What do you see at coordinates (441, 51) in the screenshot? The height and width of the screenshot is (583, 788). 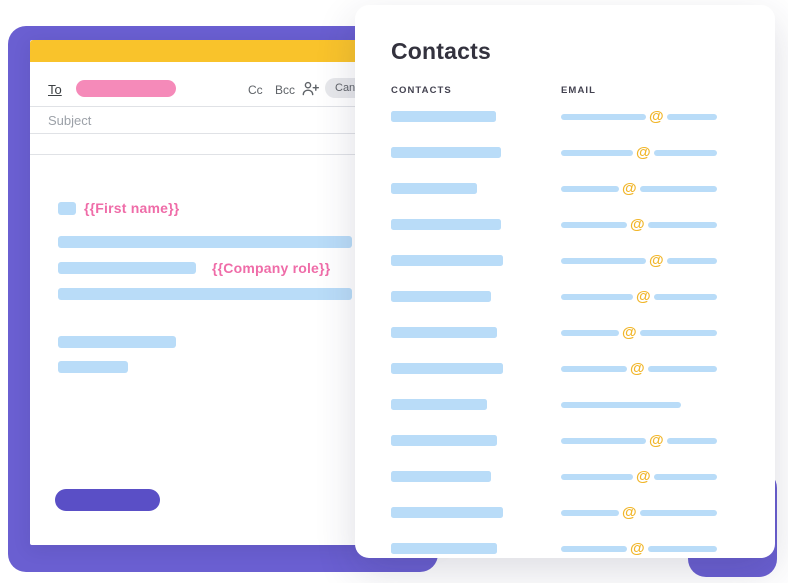 I see `contacts-title: Contacts` at bounding box center [441, 51].